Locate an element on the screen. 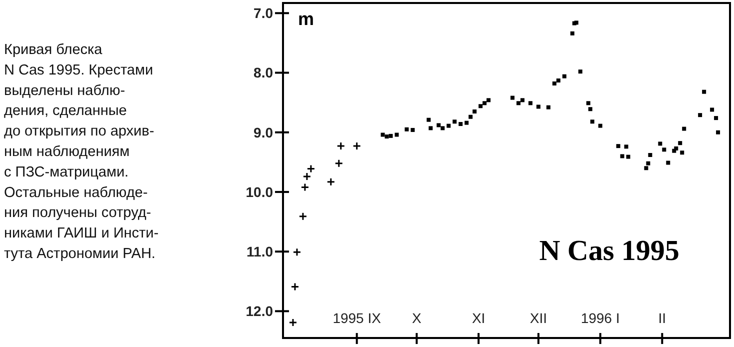 This screenshot has height=347, width=734. x-tick-label: II is located at coordinates (662, 318).